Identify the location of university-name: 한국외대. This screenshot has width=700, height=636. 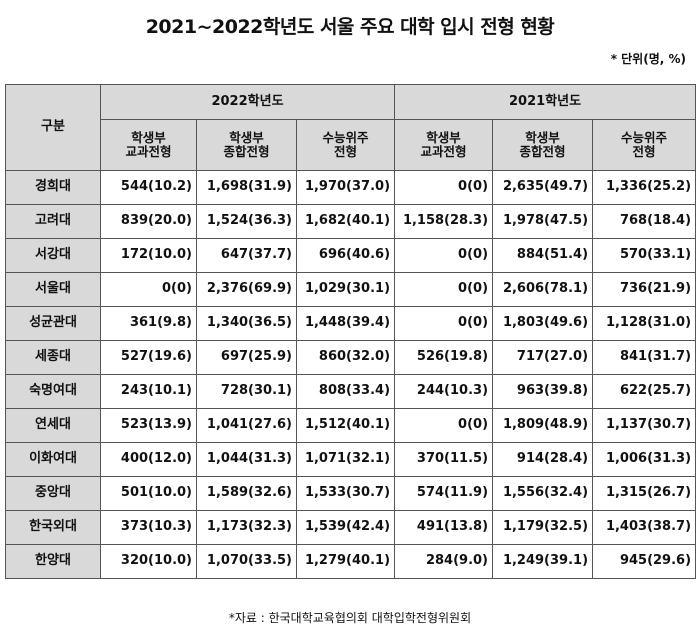
(53, 527).